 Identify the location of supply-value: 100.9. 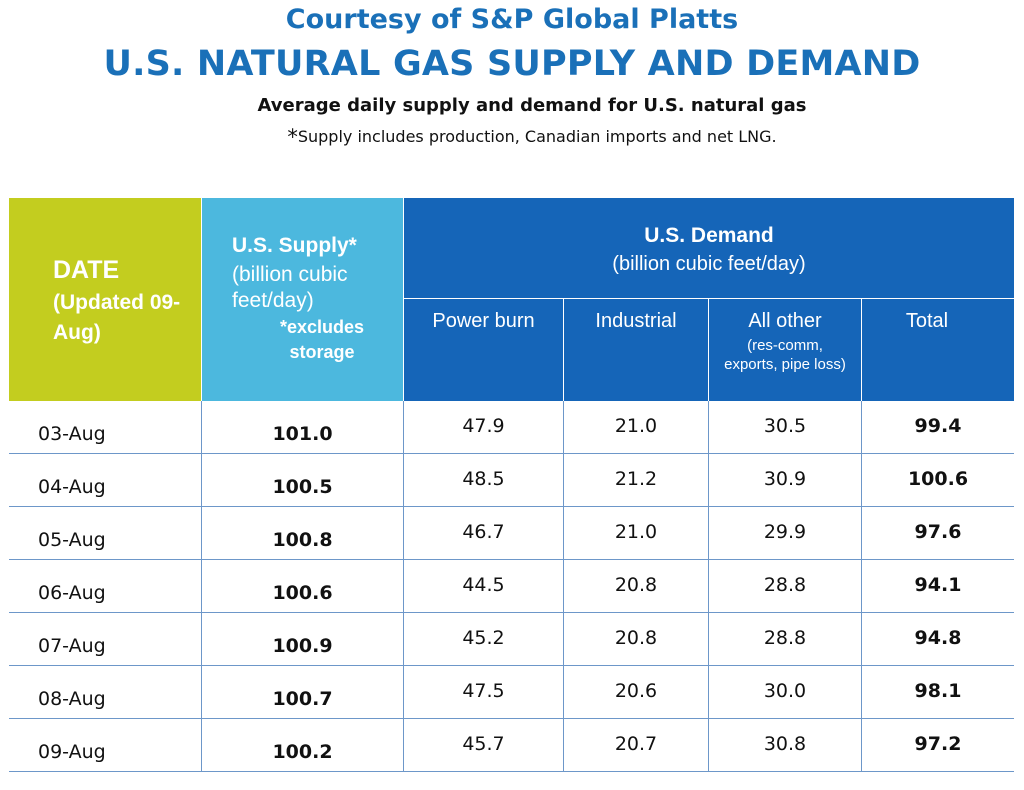
(302, 646).